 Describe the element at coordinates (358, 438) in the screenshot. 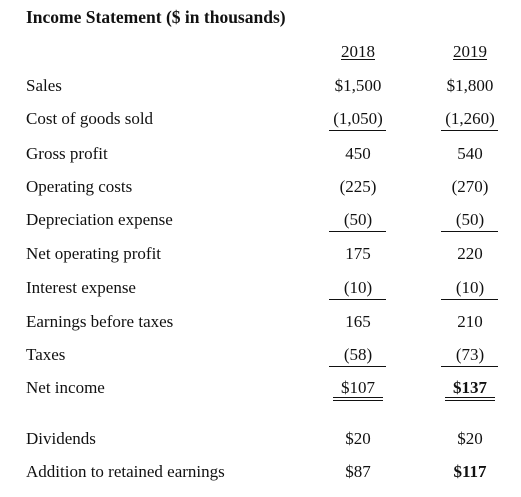

I see `value-2018: $20` at that location.